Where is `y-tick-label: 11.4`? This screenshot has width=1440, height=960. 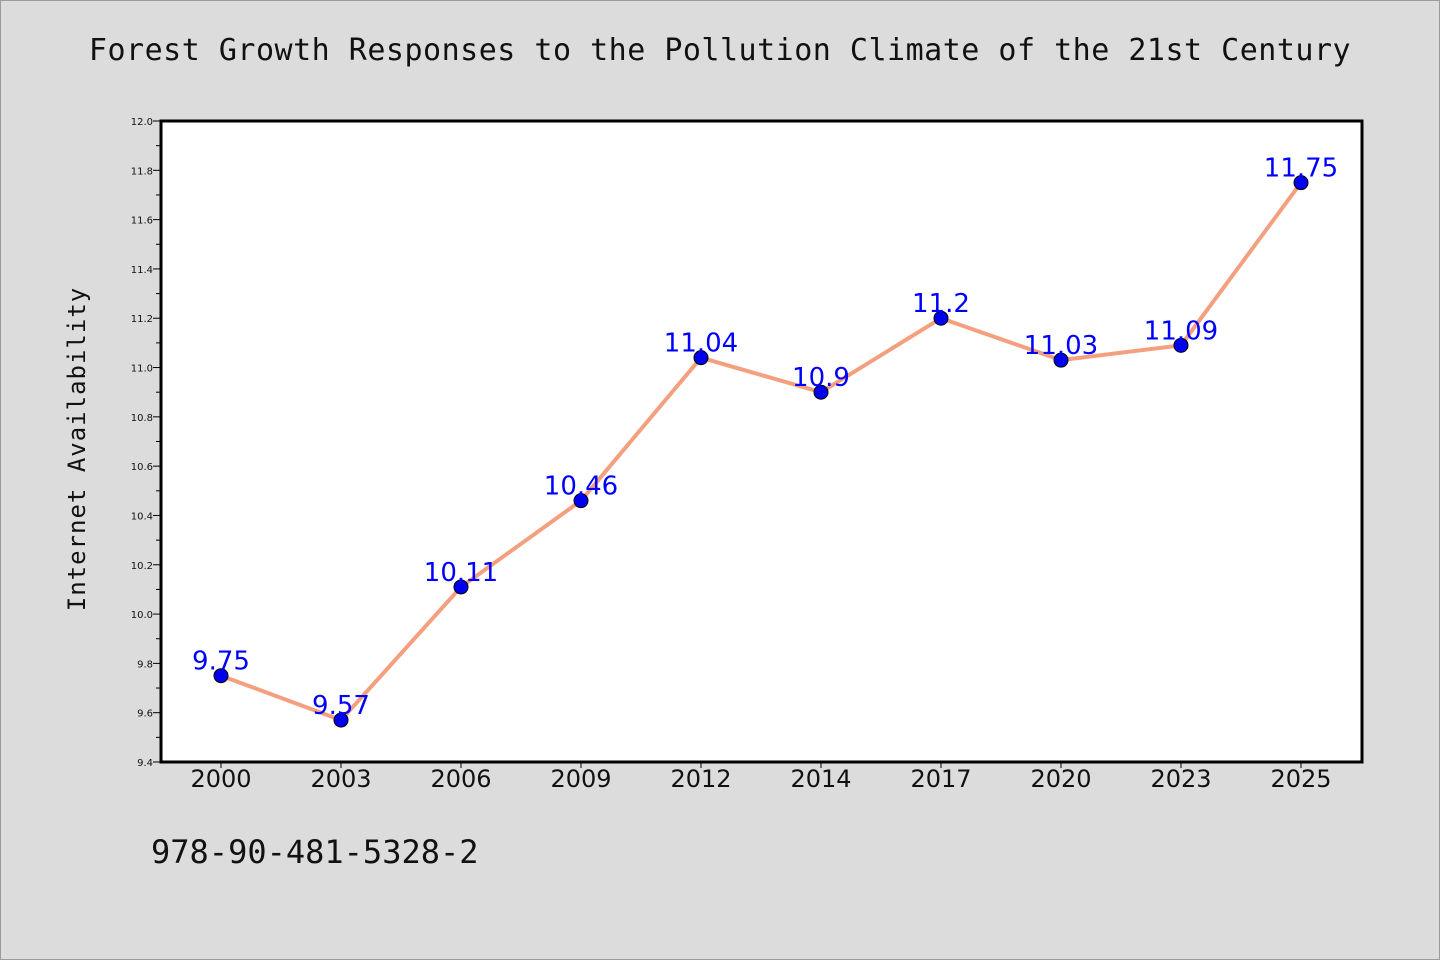 y-tick-label: 11.4 is located at coordinates (142, 270).